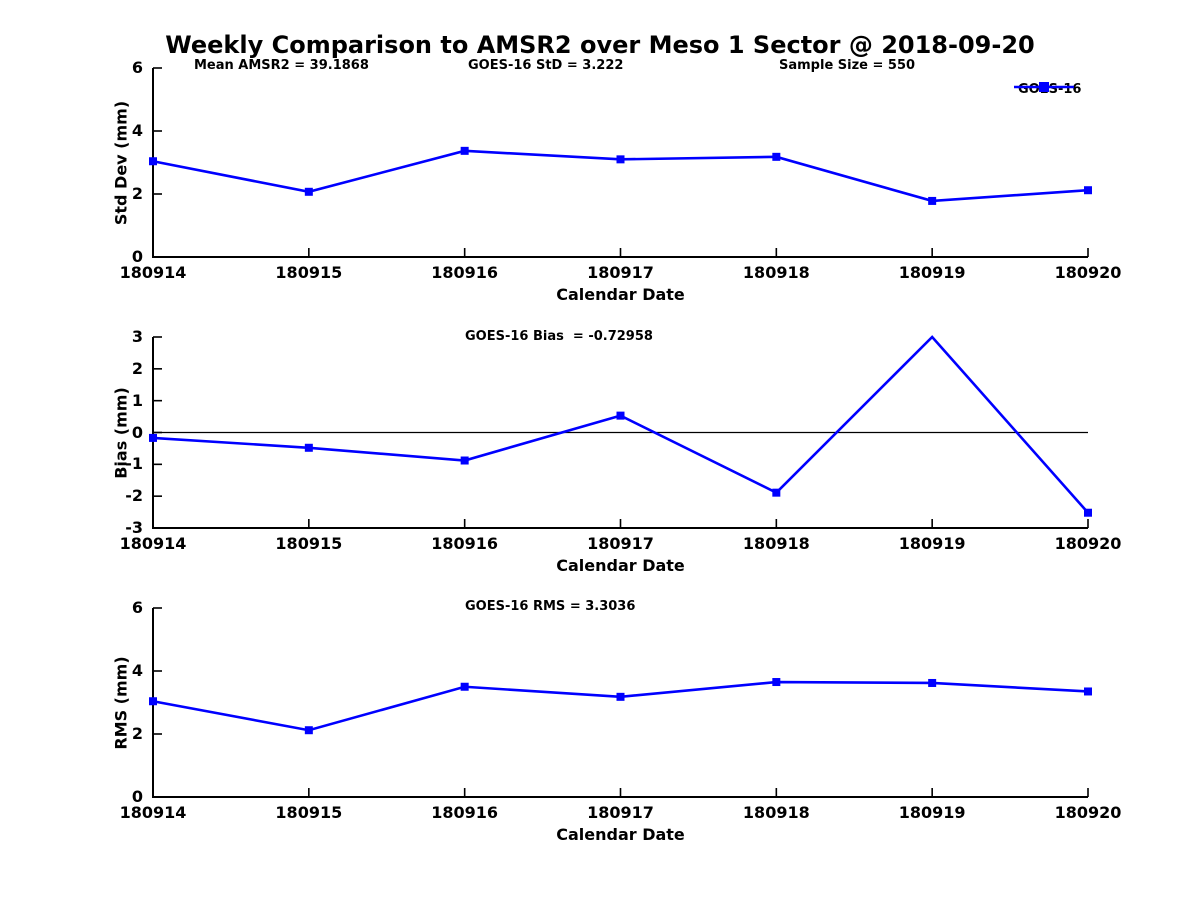 Image resolution: width=1200 pixels, height=900 pixels. What do you see at coordinates (776, 272) in the screenshot?
I see `std_dev-x-tick-label: 180918` at bounding box center [776, 272].